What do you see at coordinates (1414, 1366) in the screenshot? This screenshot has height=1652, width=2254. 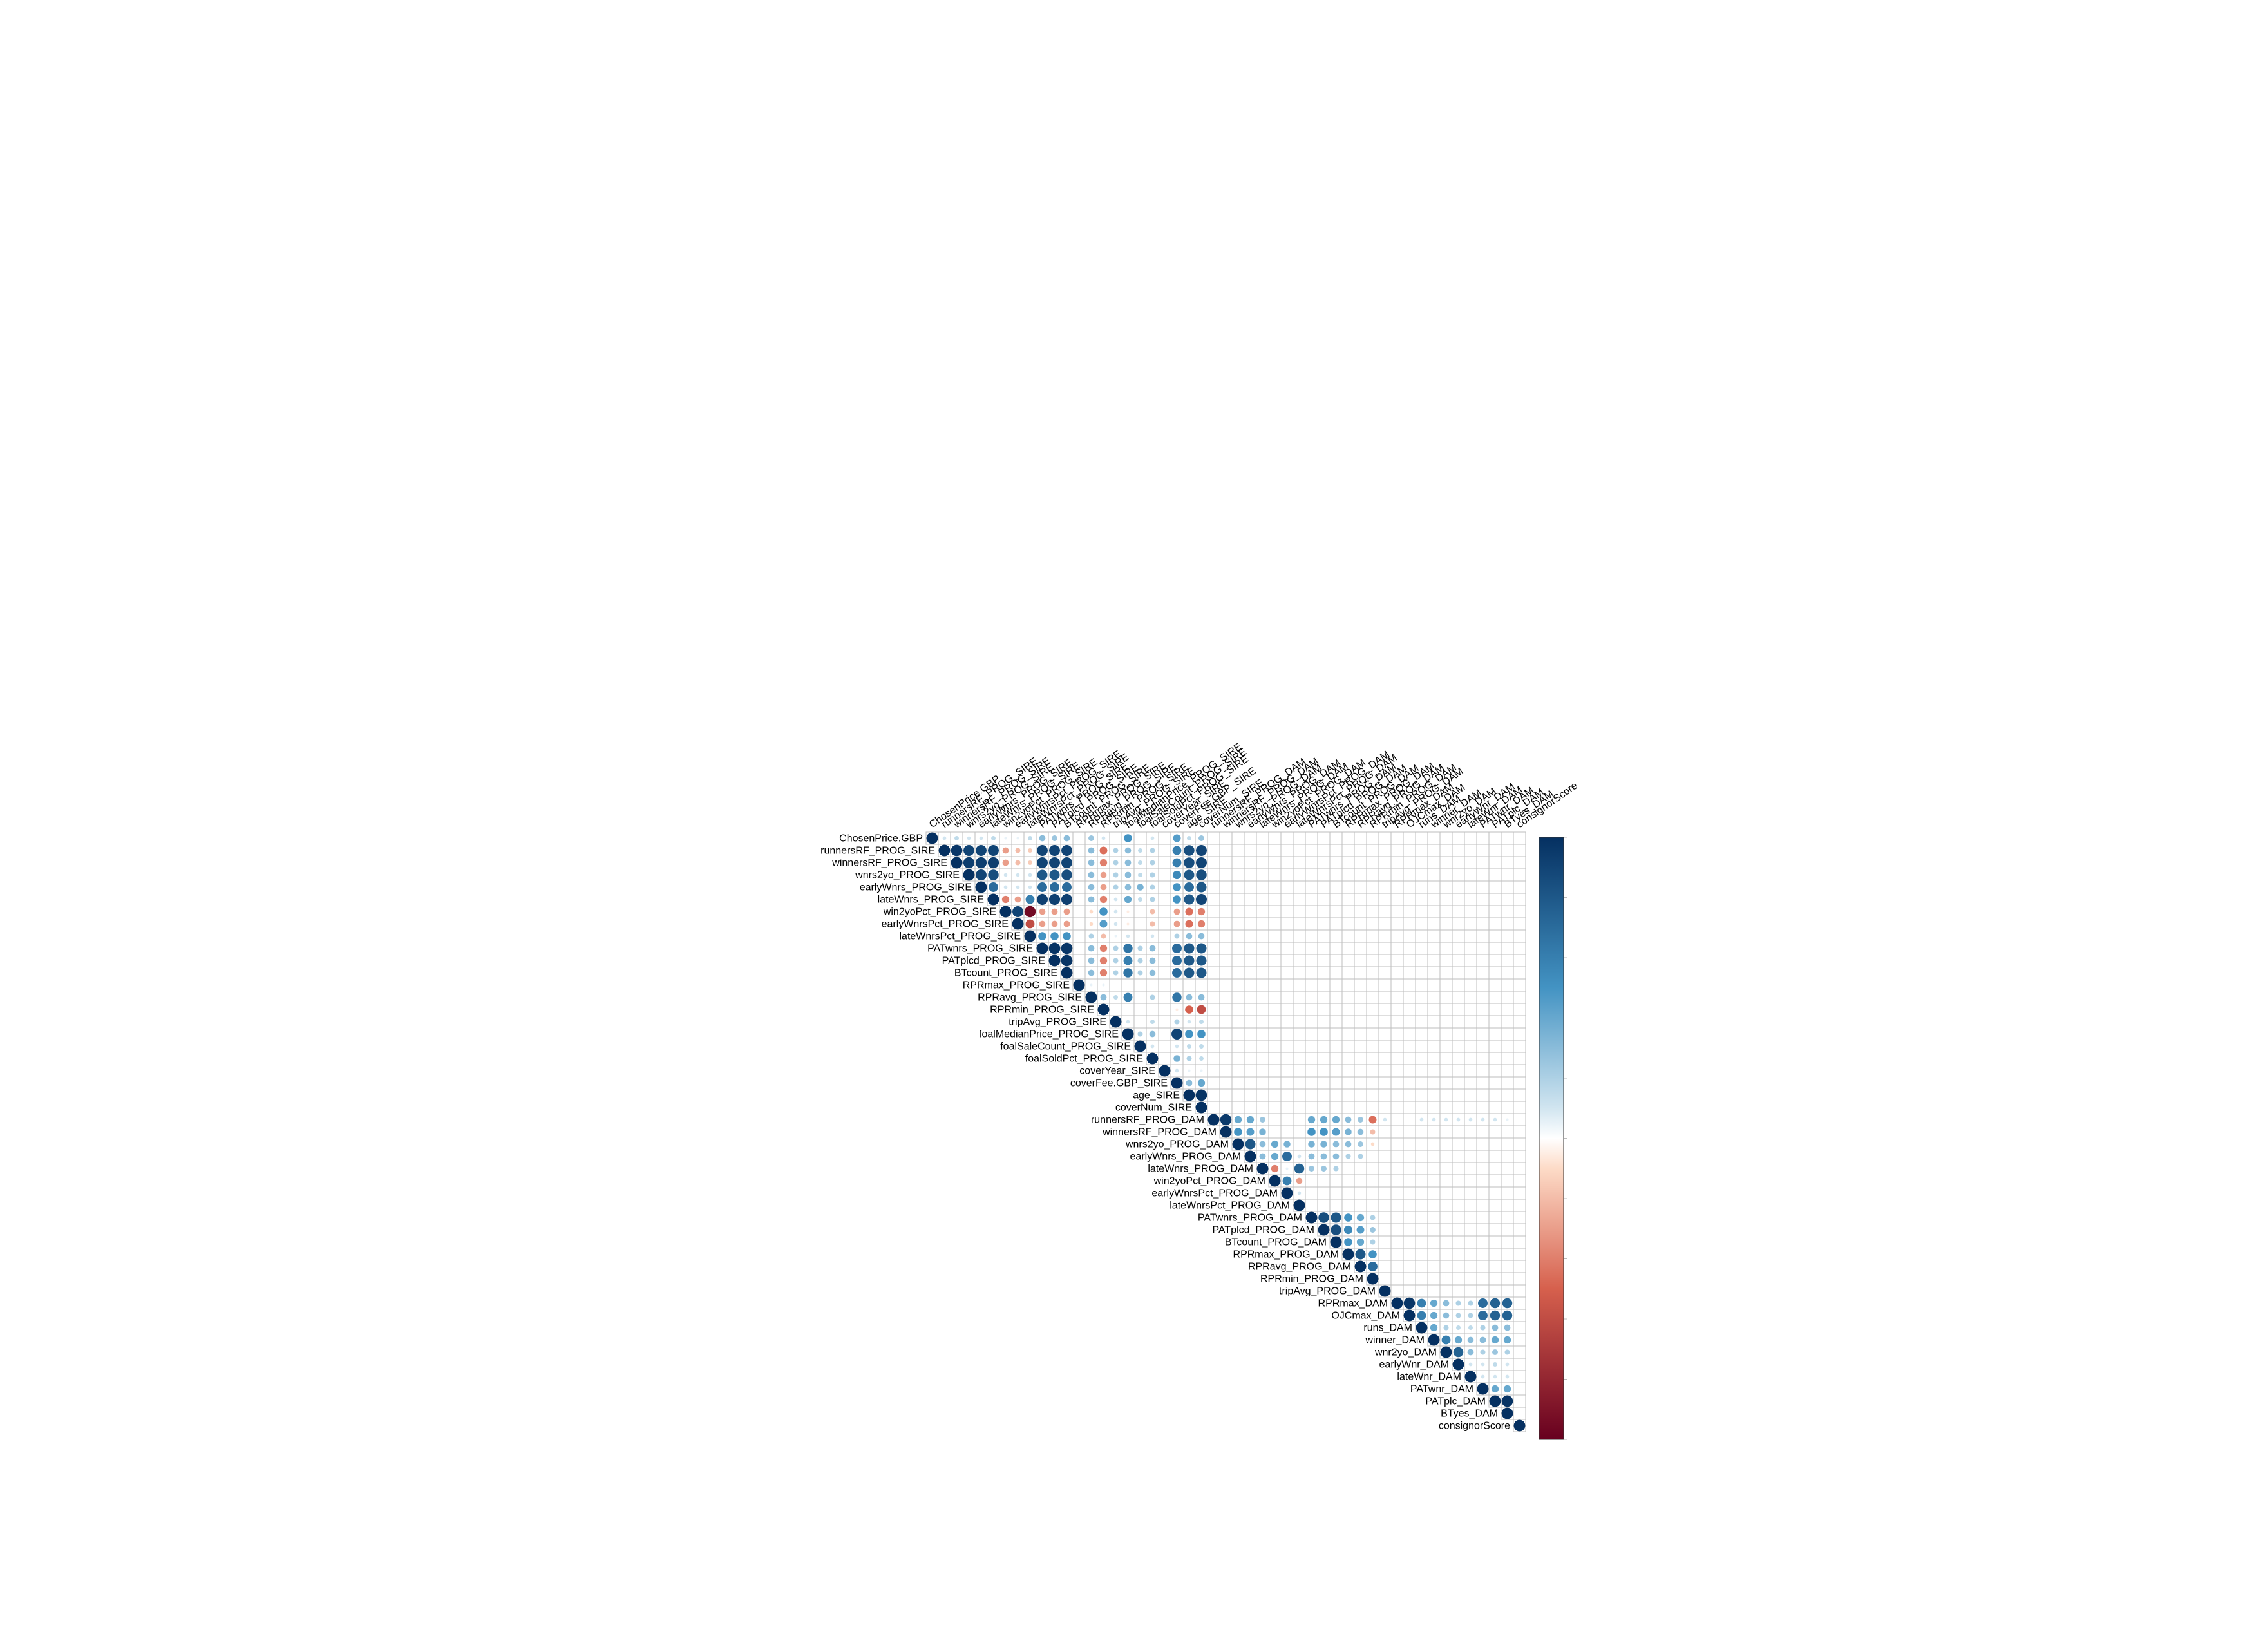 I see `row-label: earlyWnr_DAM` at bounding box center [1414, 1366].